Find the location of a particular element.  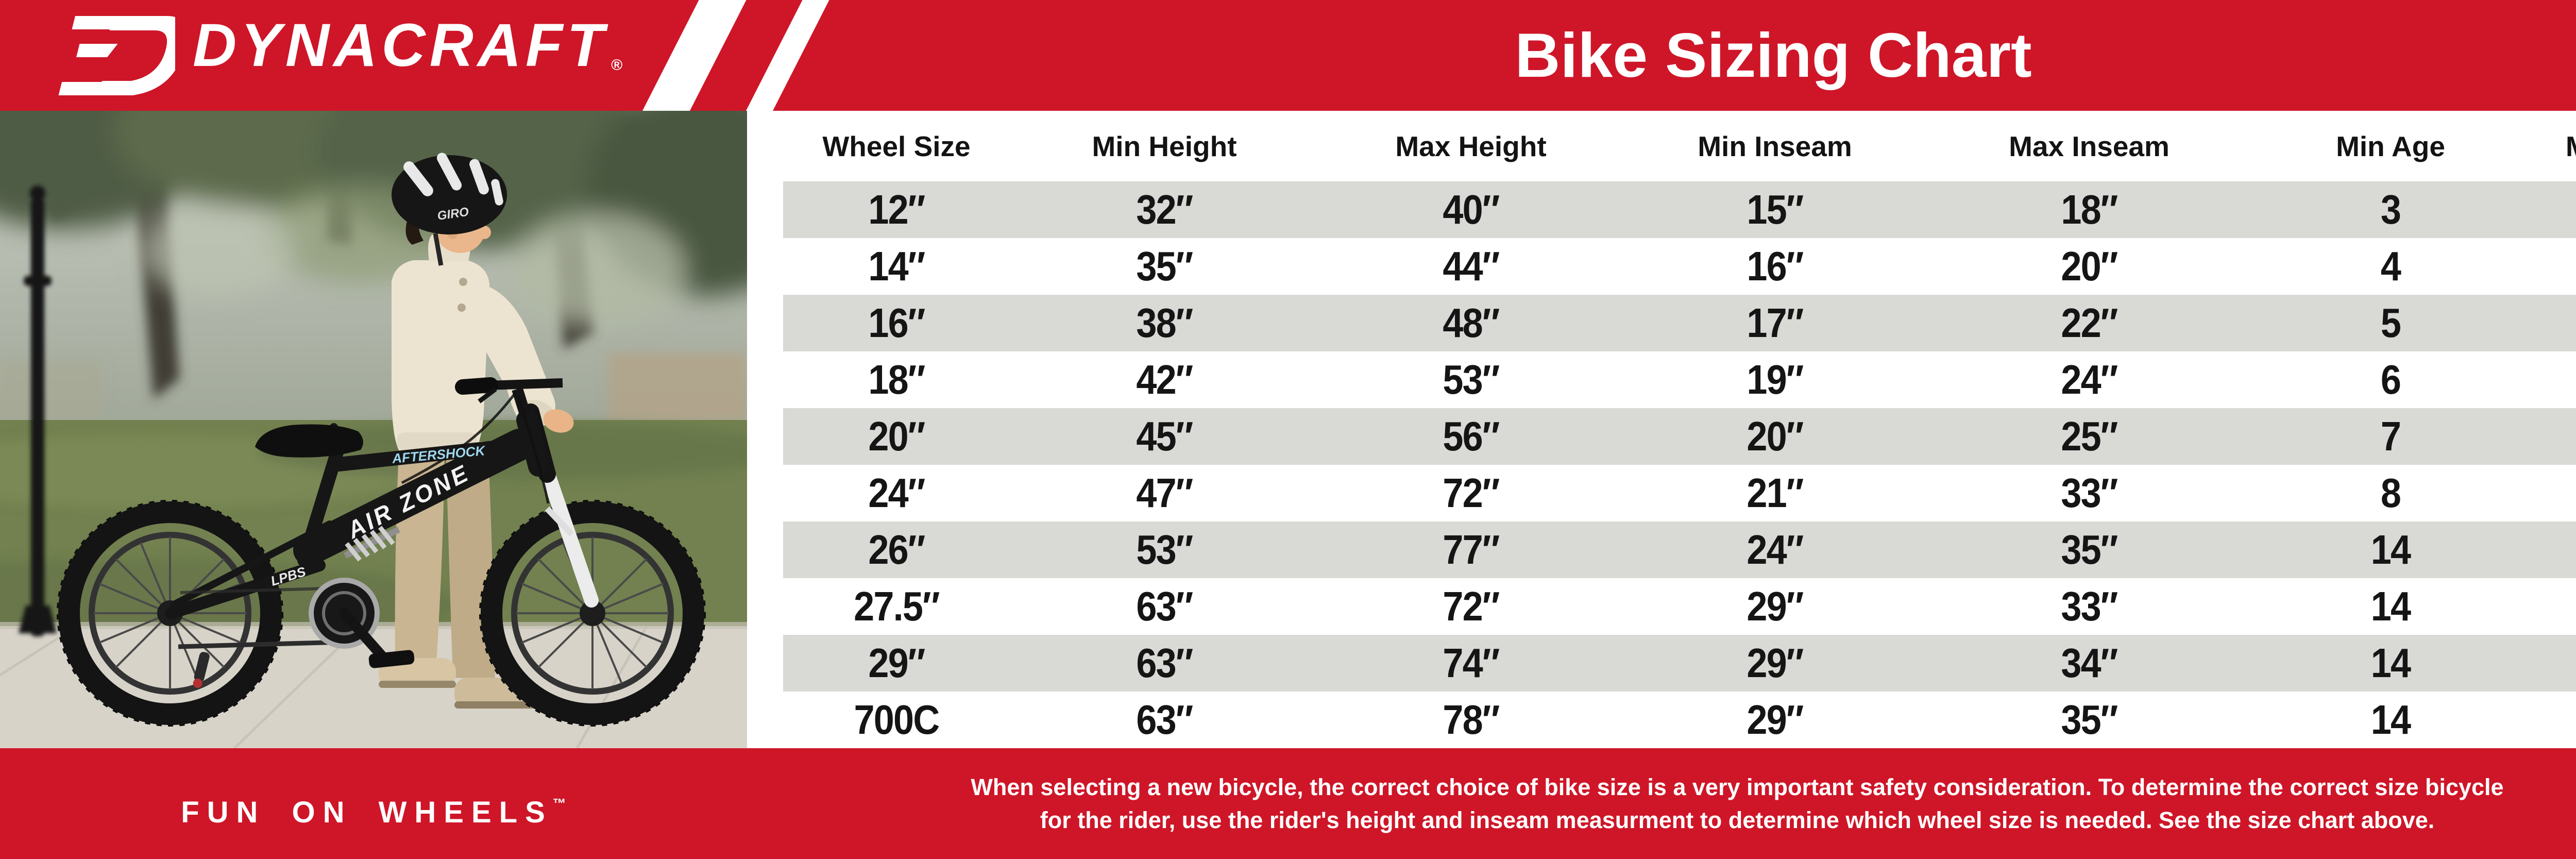

header-bar: DYNACRAFT ® Bike Sizing Chart is located at coordinates (1288, 55).